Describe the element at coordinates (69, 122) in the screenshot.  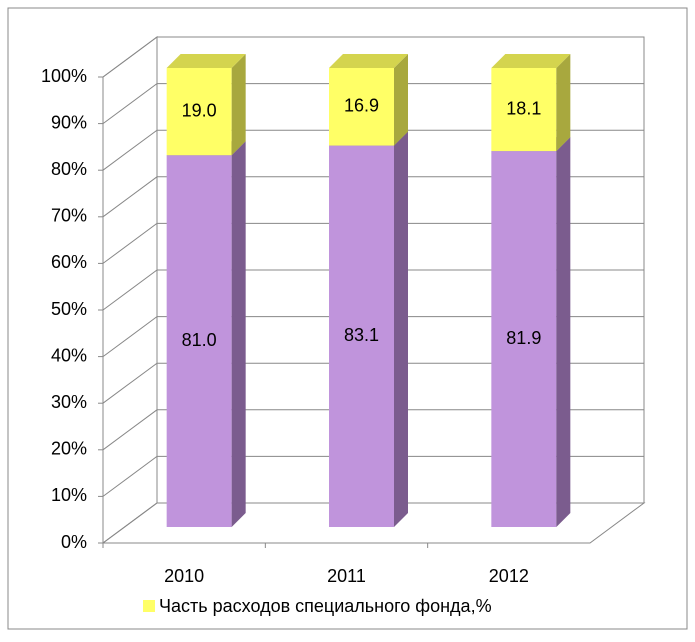
I see `y-tick-label: 90%` at that location.